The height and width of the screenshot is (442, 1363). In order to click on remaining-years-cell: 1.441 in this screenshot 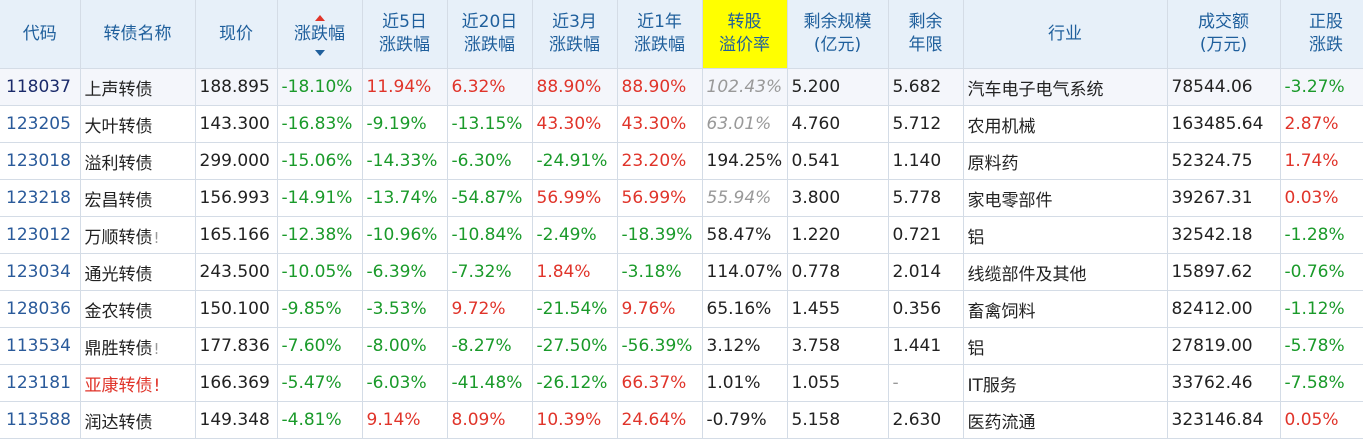, I will do `click(926, 346)`.